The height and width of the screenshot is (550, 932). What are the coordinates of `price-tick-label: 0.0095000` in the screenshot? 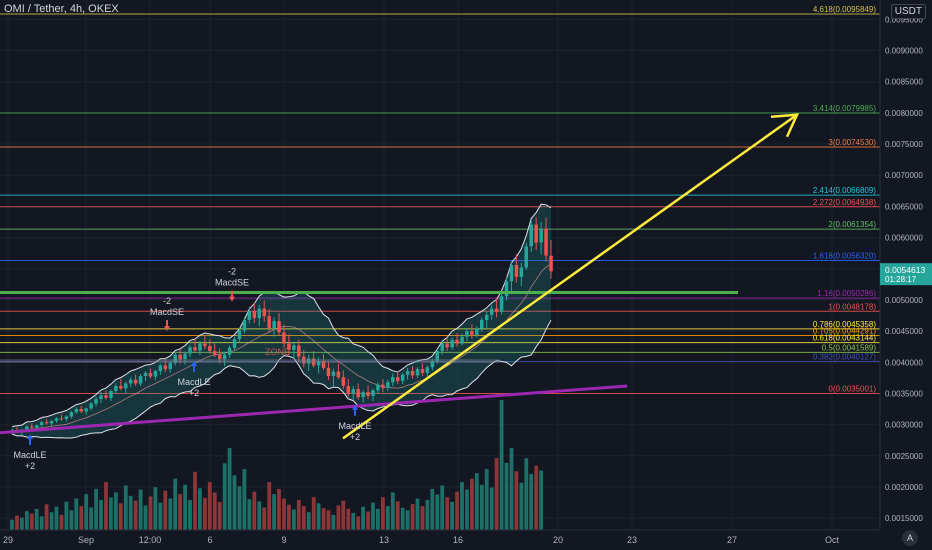 It's located at (904, 19).